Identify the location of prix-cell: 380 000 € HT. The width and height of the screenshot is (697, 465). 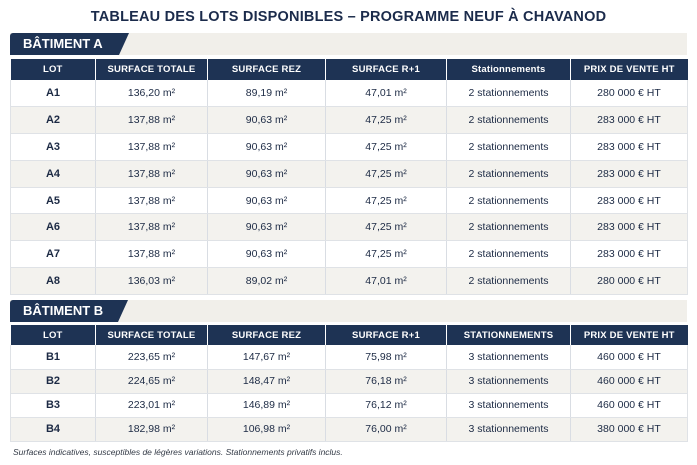
(629, 429).